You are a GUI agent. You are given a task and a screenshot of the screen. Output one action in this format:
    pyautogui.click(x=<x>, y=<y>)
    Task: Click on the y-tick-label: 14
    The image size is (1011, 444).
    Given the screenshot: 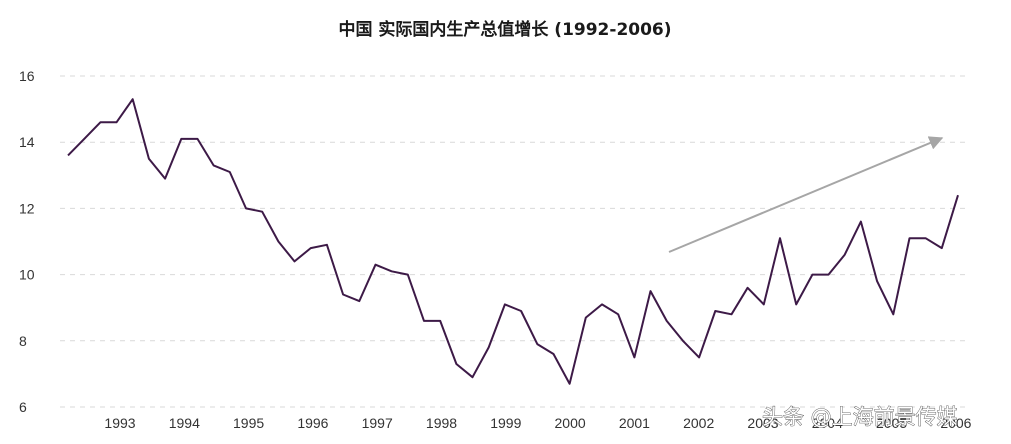 What is the action you would take?
    pyautogui.click(x=27, y=142)
    